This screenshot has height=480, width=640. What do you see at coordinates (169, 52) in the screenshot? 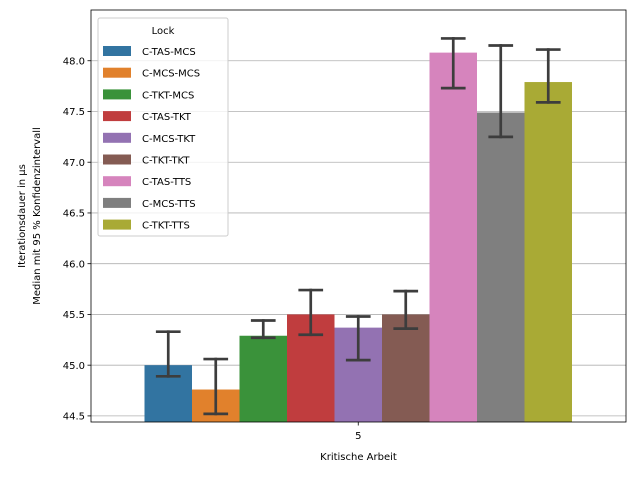
I see `legend-label: C-TAS-MCS` at bounding box center [169, 52].